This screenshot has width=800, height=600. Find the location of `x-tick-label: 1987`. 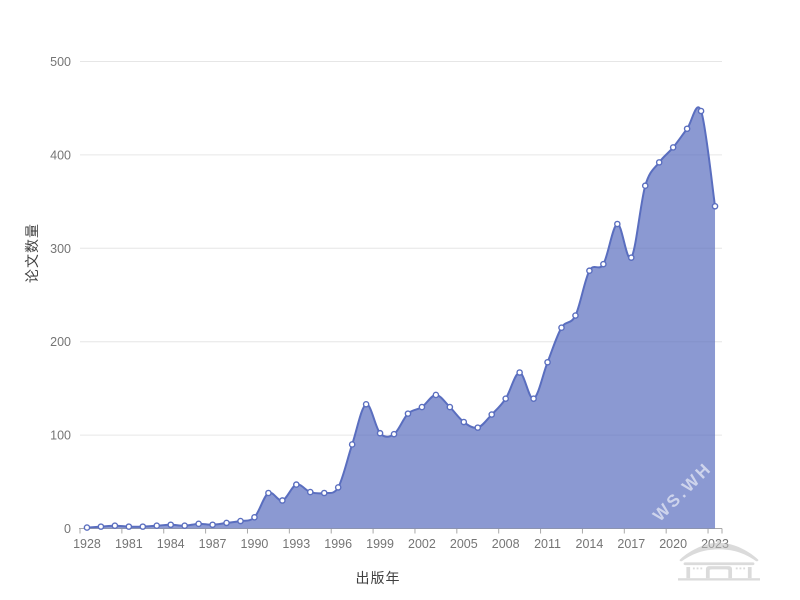

x-tick-label: 1987 is located at coordinates (213, 544).